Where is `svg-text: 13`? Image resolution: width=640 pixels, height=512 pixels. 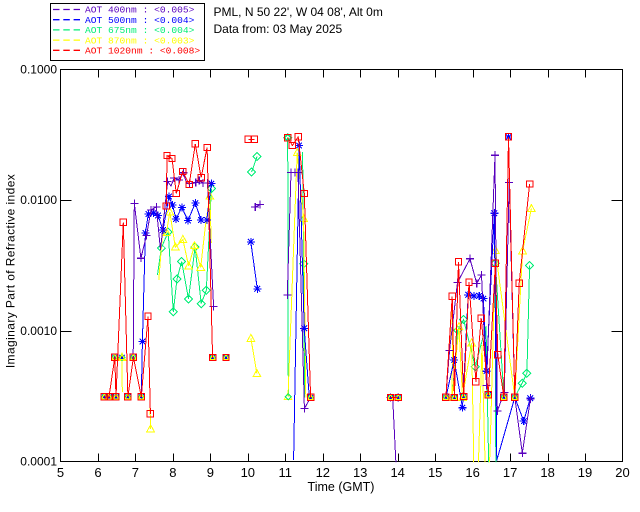 svg-text: 13 is located at coordinates (360, 472).